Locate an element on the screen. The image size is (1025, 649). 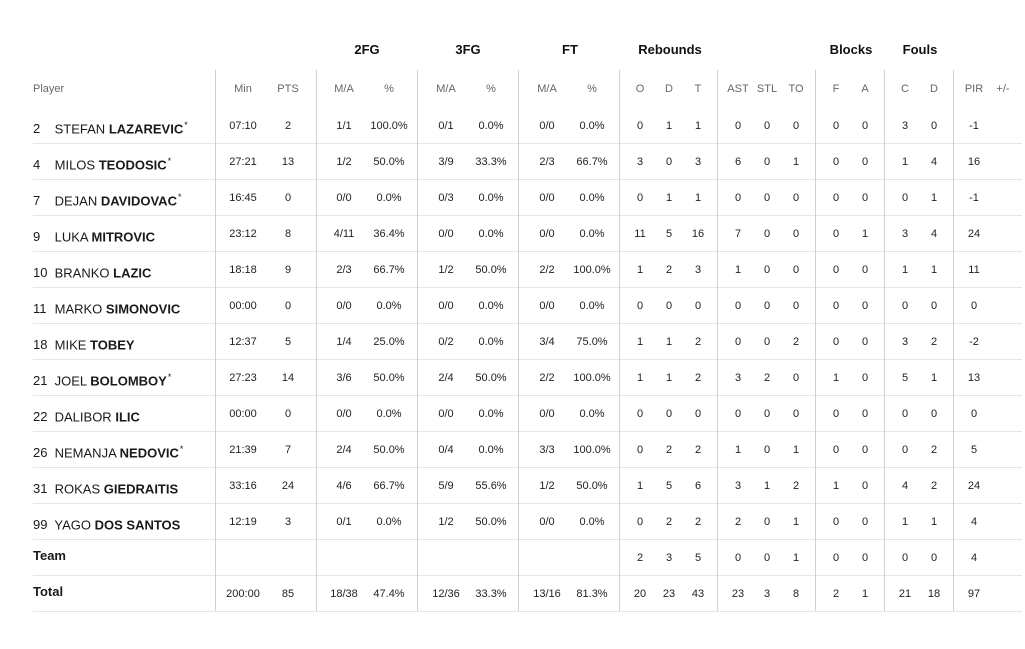
stat-fg3-ma: 12/36 is located at coordinates (446, 594).